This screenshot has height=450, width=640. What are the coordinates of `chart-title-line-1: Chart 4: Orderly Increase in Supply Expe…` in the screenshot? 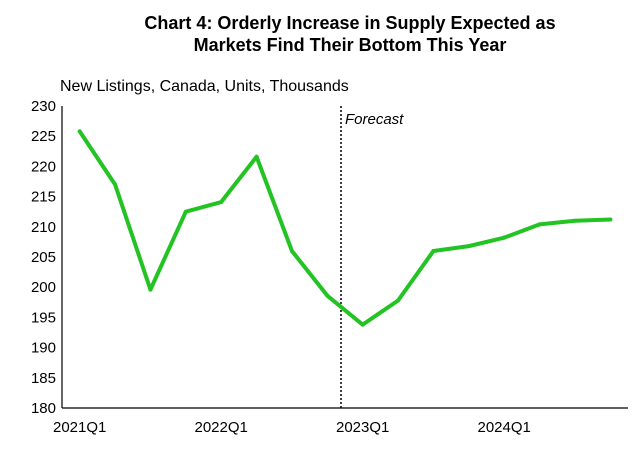 It's located at (350, 23).